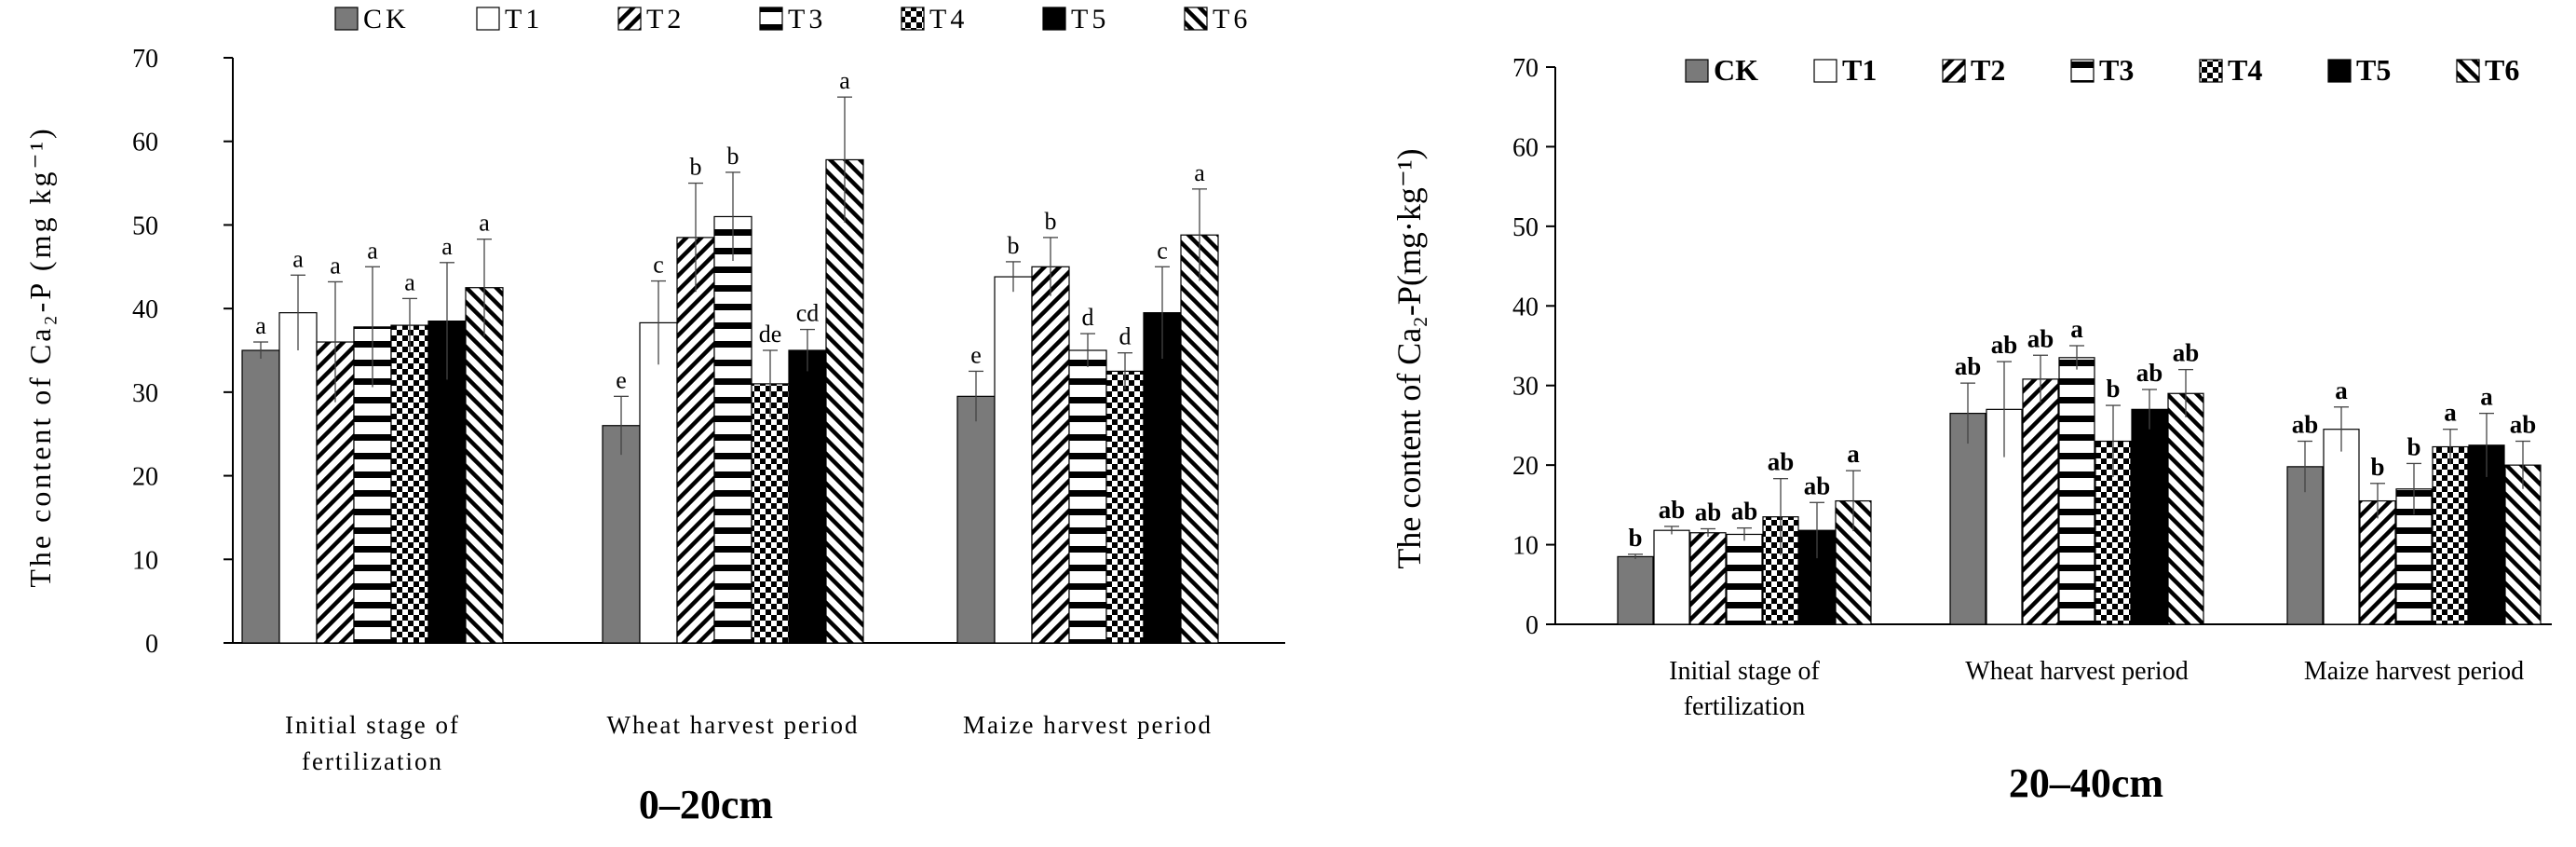 The width and height of the screenshot is (2576, 847). I want to click on significance-letter: de, so click(770, 335).